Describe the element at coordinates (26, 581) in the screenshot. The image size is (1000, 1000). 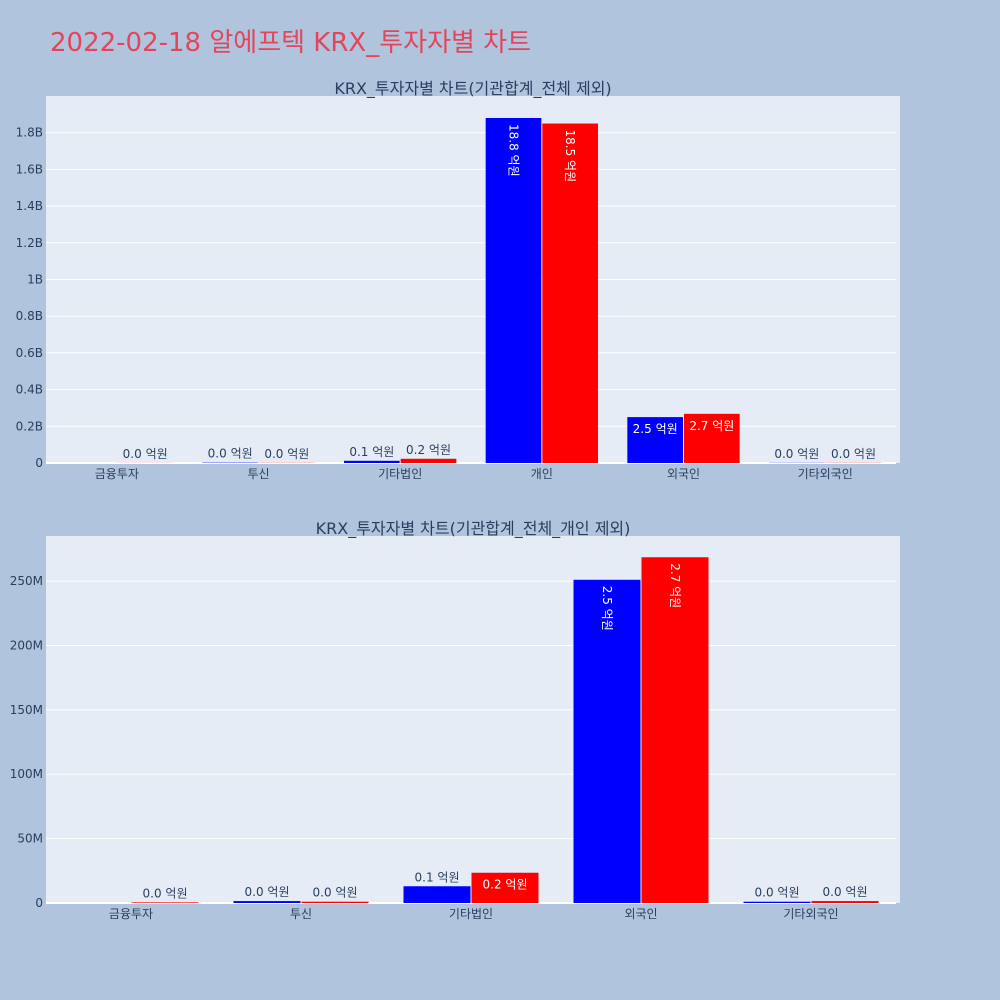
I see `y-tick-label: 250M` at that location.